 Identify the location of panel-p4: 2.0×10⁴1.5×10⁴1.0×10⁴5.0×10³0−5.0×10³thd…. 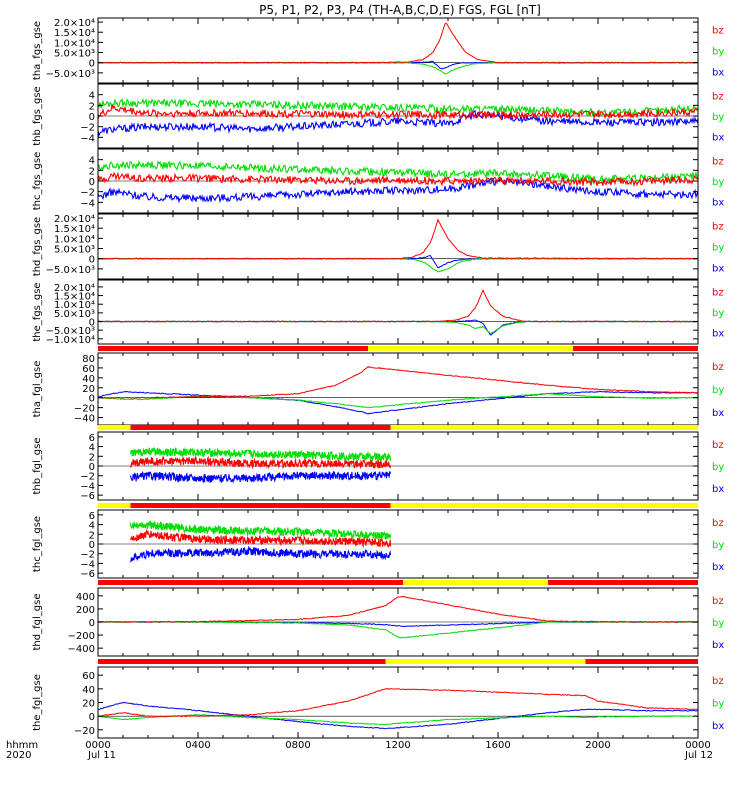
(378, 246).